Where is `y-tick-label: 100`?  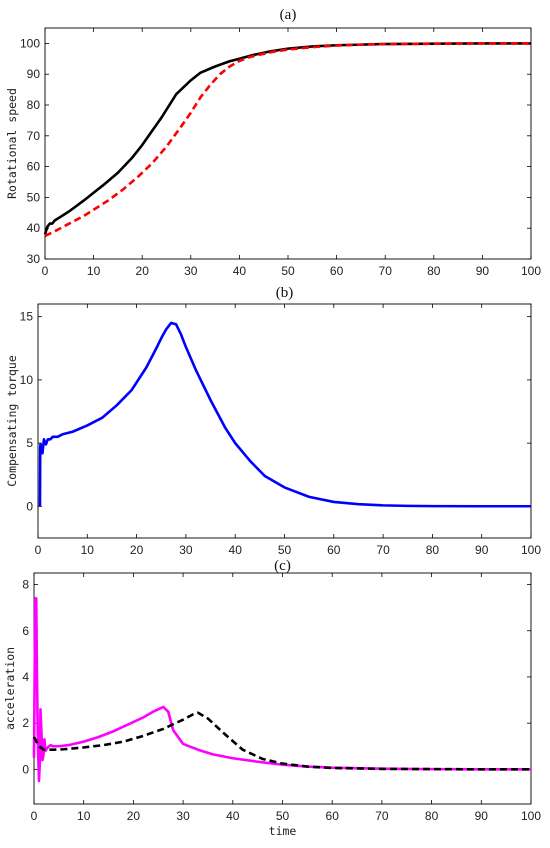 y-tick-label: 100 is located at coordinates (30, 43).